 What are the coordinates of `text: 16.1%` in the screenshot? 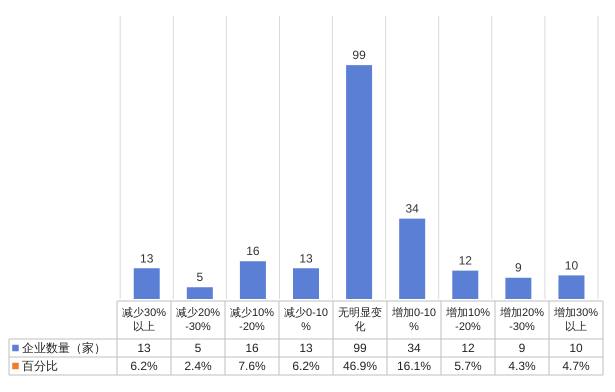 It's located at (414, 366).